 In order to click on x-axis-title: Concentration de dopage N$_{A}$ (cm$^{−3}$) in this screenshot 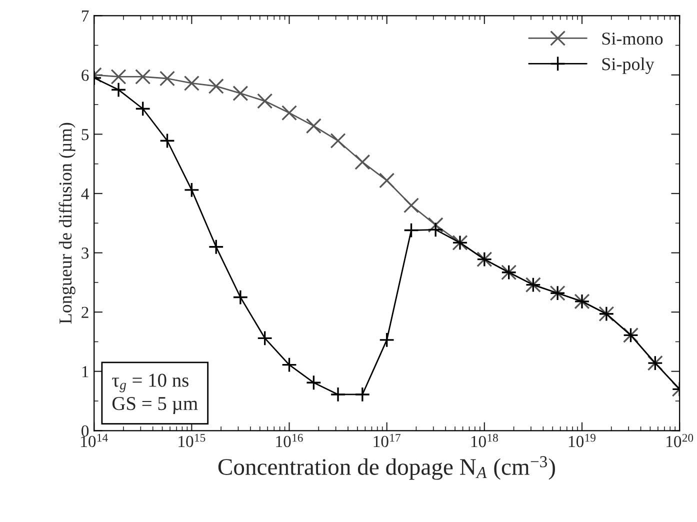, I will do `click(386, 468)`.